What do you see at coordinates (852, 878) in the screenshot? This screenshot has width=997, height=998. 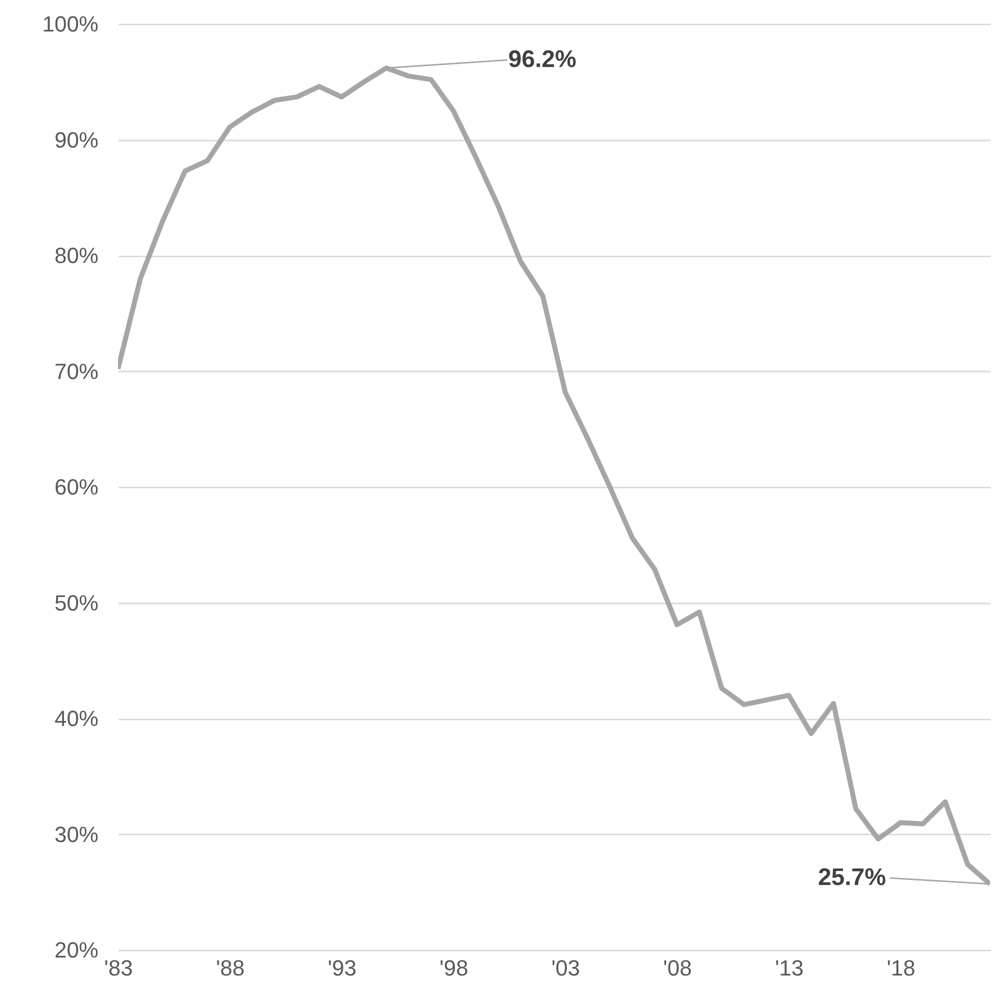 I see `annotation: 25.7%` at bounding box center [852, 878].